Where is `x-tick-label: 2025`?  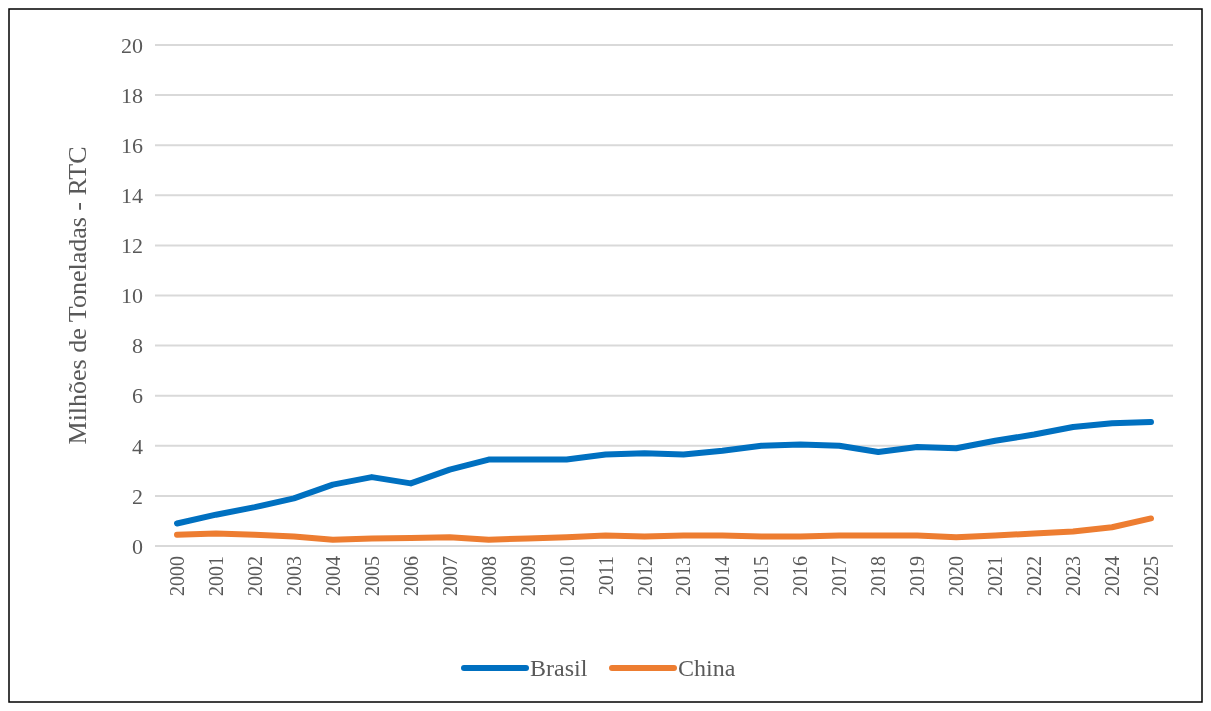 x-tick-label: 2025 is located at coordinates (1151, 576).